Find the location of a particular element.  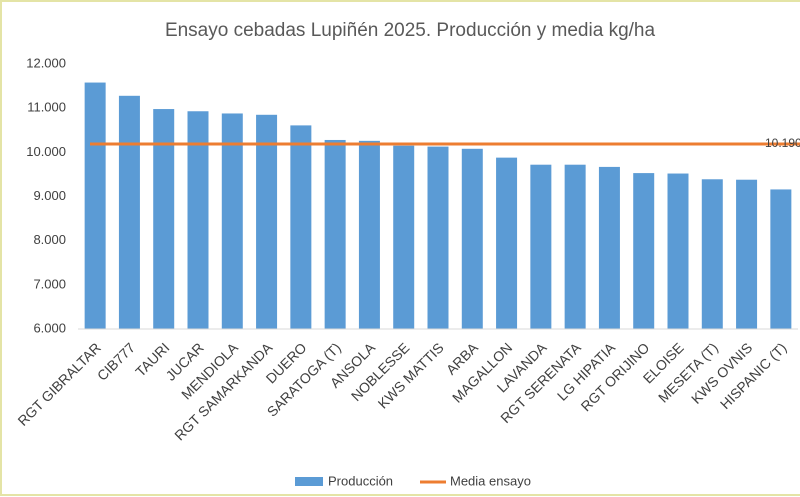

y-tick-label: 8.000 is located at coordinates (49, 239).